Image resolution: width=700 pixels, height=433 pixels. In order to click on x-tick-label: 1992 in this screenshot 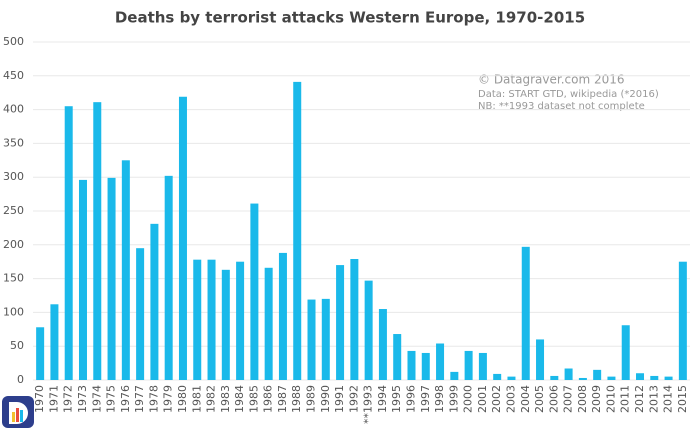, I will do `click(353, 399)`.